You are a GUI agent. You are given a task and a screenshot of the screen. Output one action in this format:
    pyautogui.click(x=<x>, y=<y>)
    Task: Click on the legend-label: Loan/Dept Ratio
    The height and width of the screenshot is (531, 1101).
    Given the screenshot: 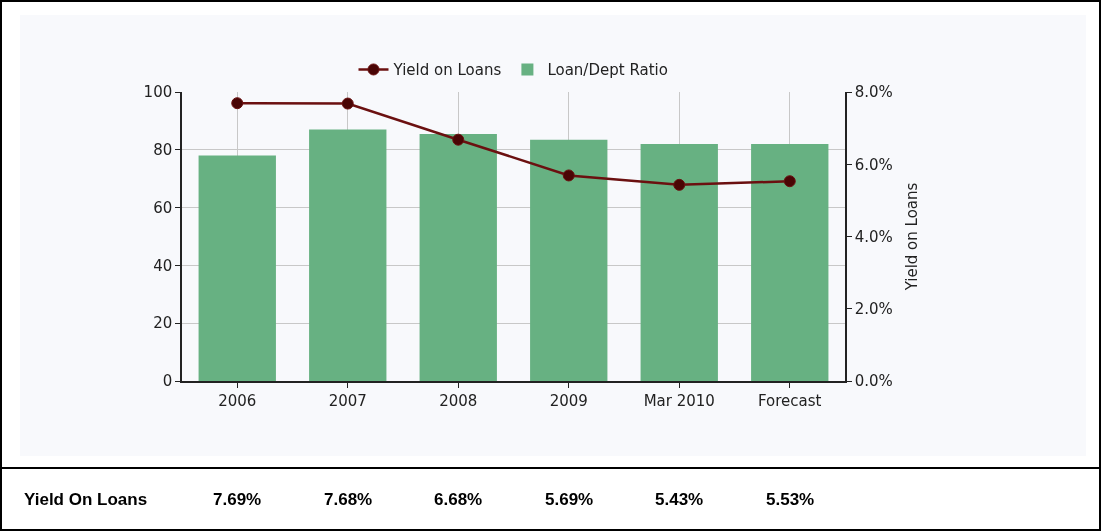 What is the action you would take?
    pyautogui.click(x=607, y=70)
    